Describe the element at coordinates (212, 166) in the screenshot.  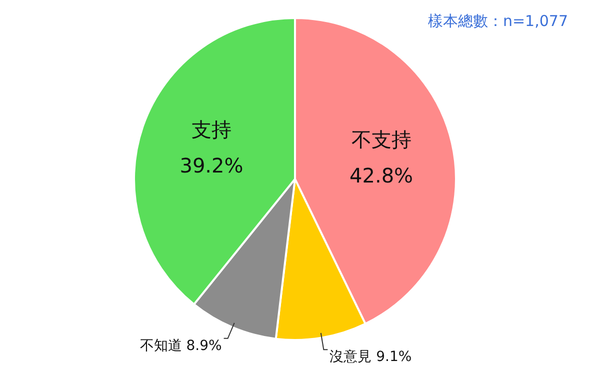
I see `data-label: 39.2%` at that location.